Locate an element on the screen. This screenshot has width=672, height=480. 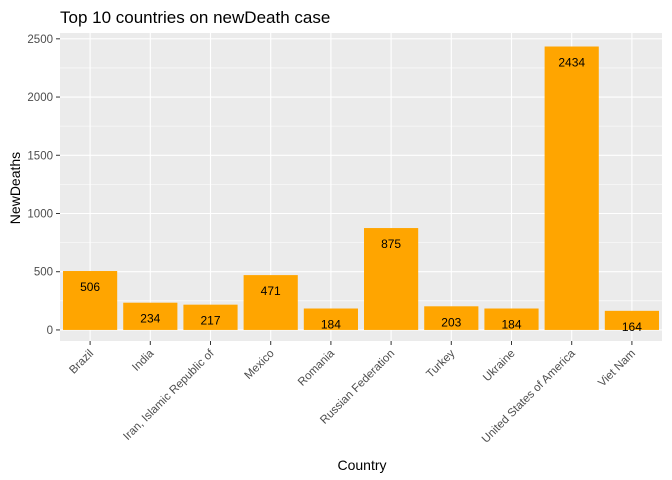
y-tick-label: 2000 is located at coordinates (40, 98).